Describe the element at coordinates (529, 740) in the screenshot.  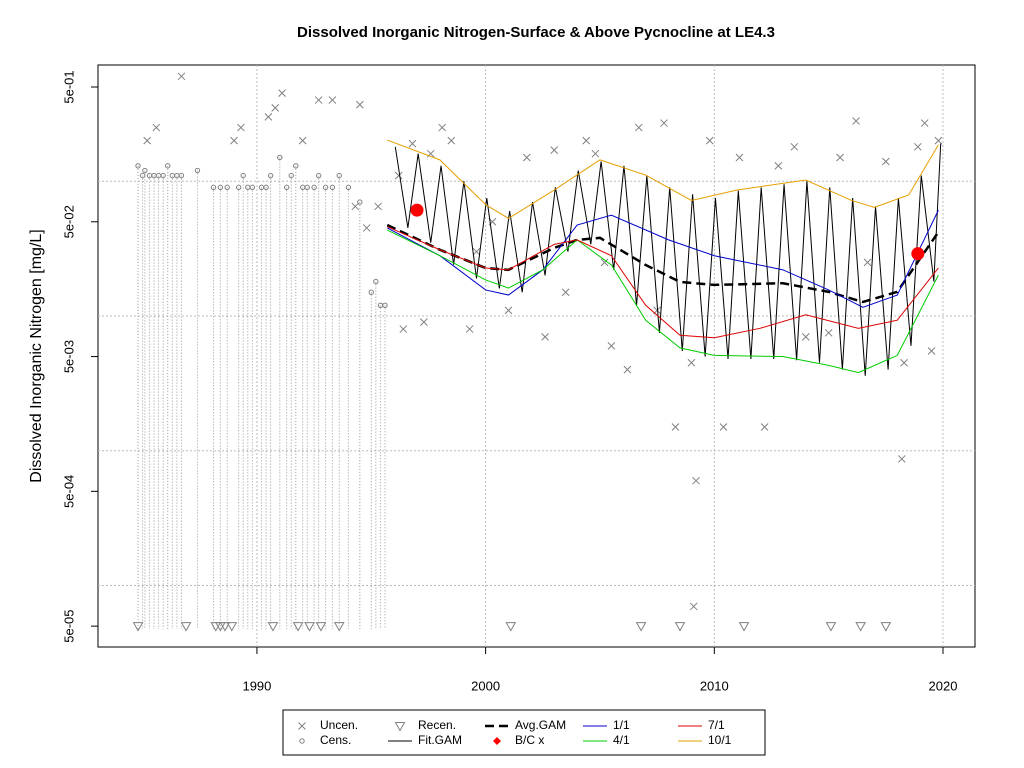
I see `legend-label: B/C x` at that location.